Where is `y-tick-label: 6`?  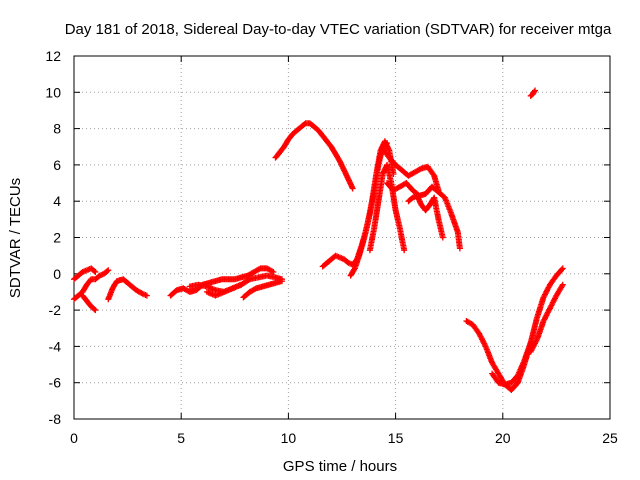
y-tick-label: 6 is located at coordinates (57, 165).